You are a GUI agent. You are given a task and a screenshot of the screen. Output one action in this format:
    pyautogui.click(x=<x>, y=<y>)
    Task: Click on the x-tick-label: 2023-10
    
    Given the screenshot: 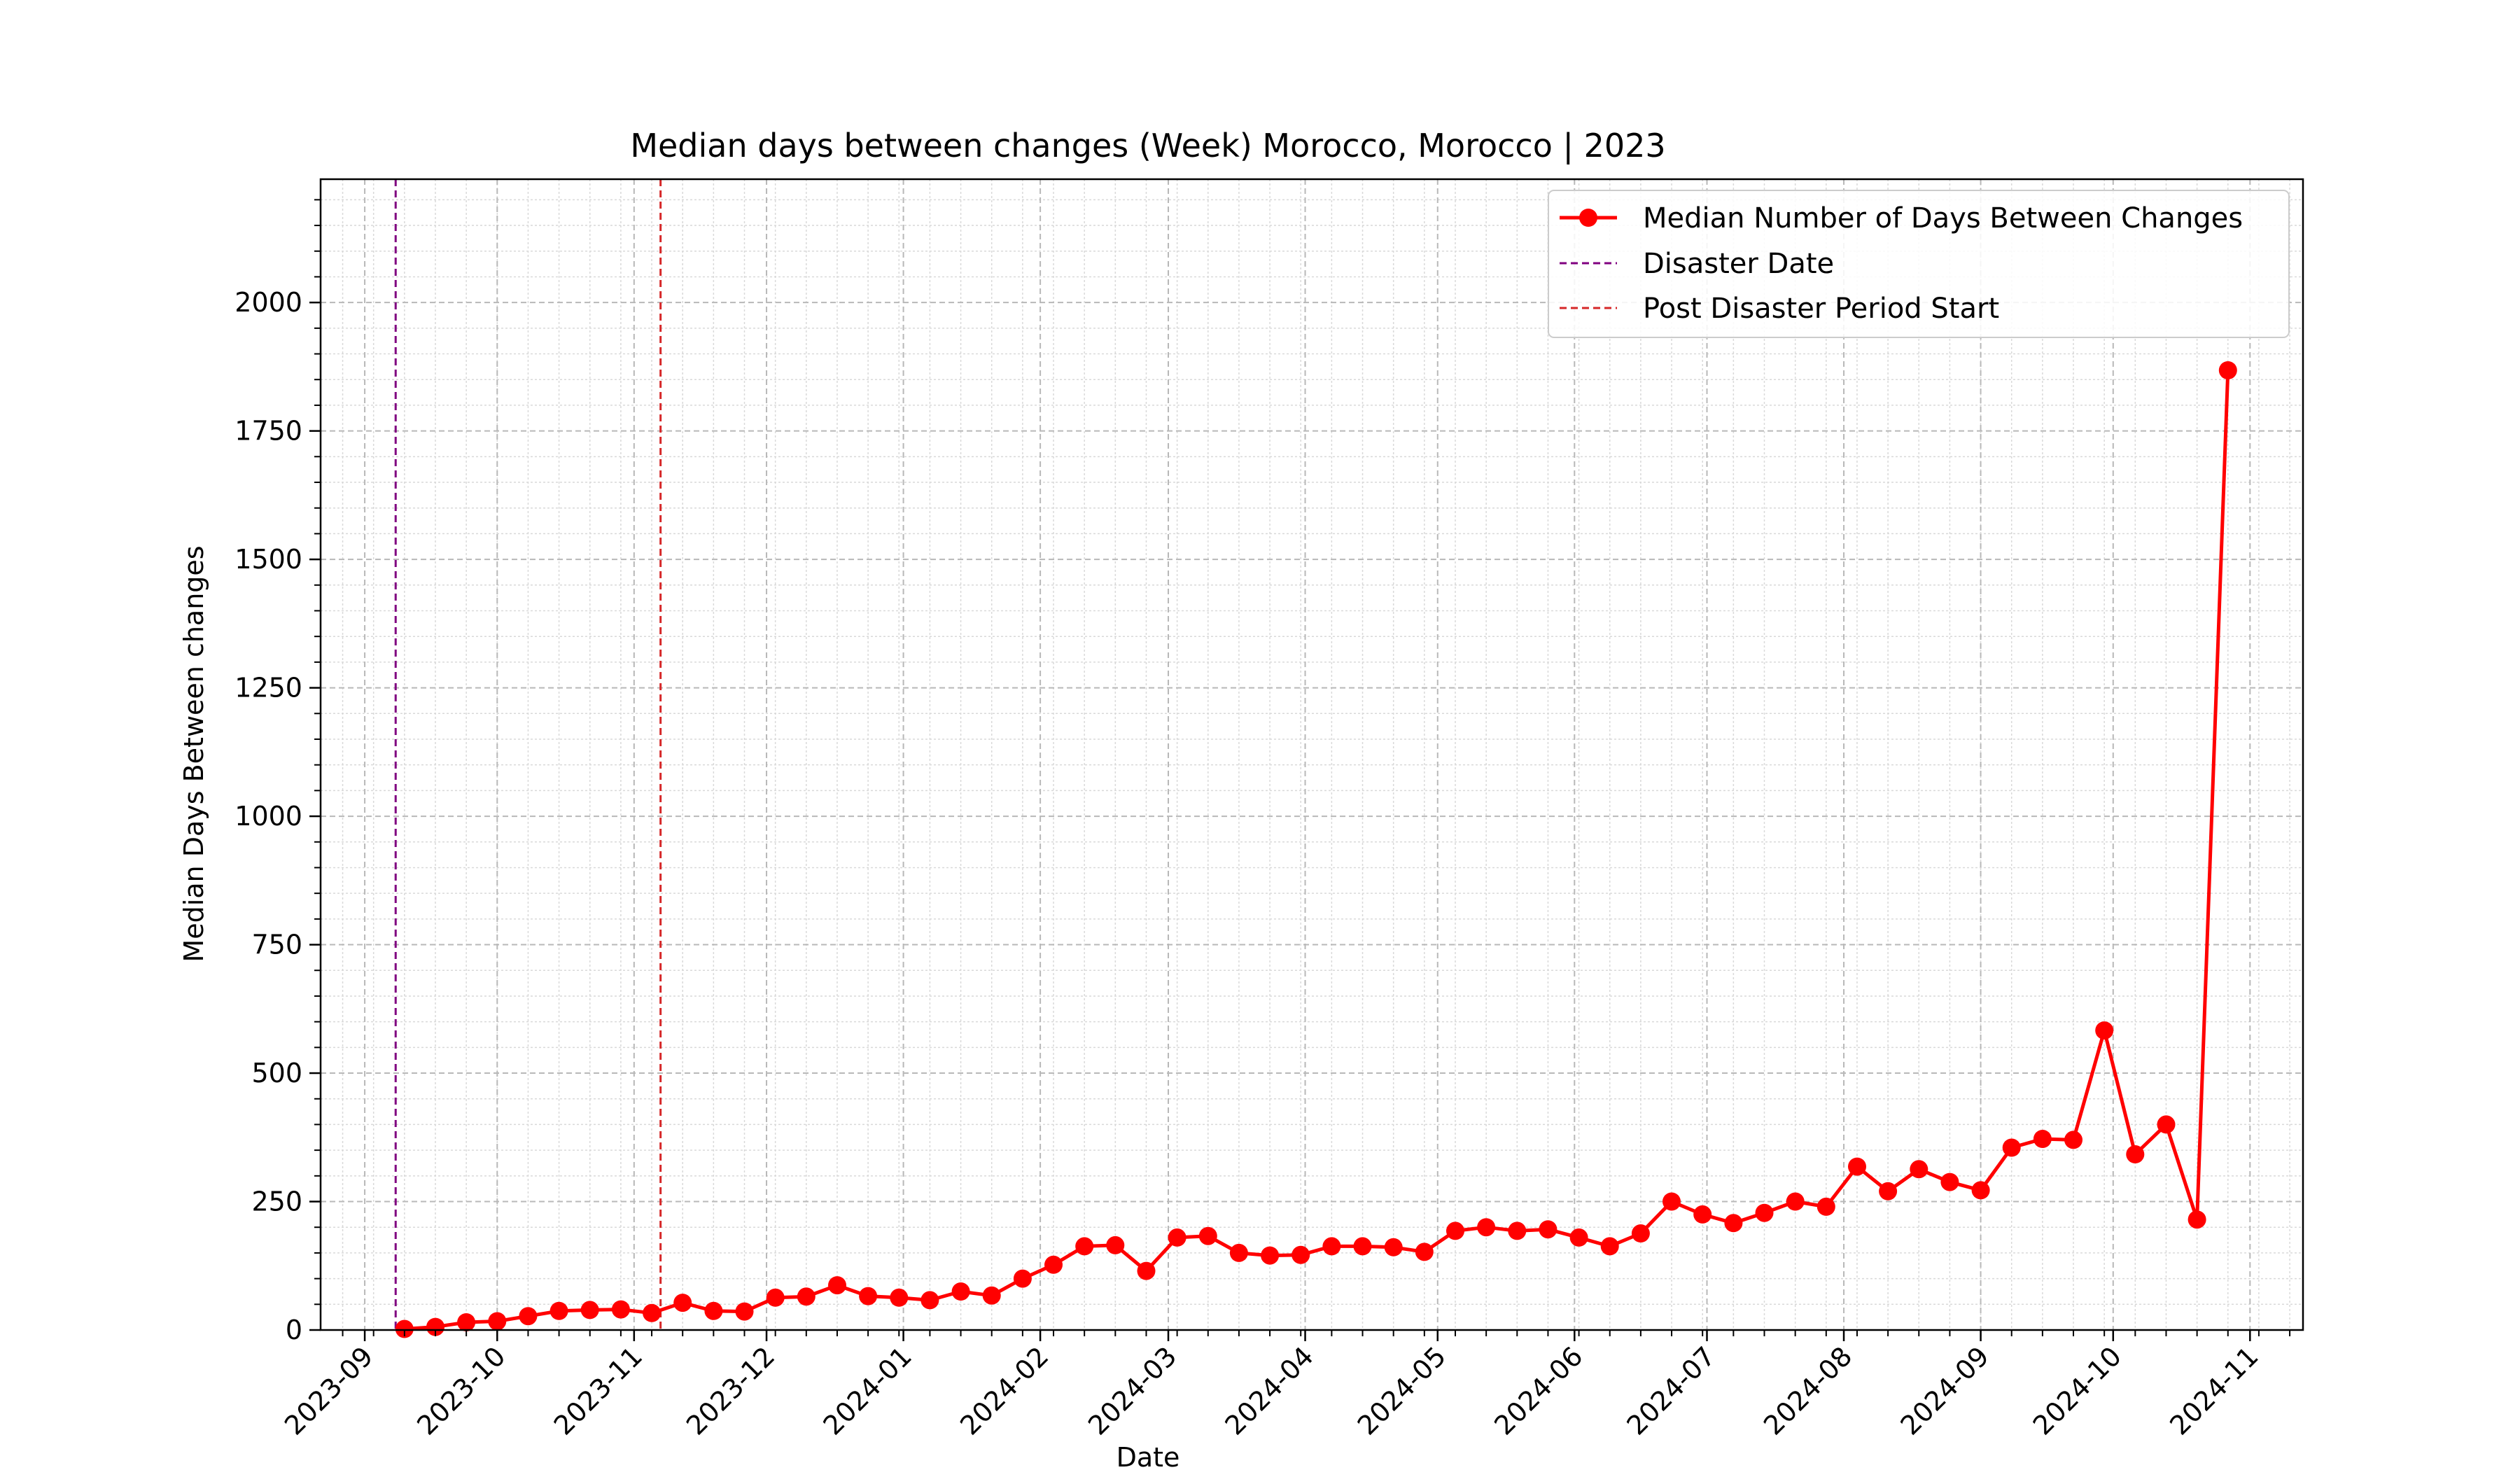 What is the action you would take?
    pyautogui.click(x=461, y=1390)
    